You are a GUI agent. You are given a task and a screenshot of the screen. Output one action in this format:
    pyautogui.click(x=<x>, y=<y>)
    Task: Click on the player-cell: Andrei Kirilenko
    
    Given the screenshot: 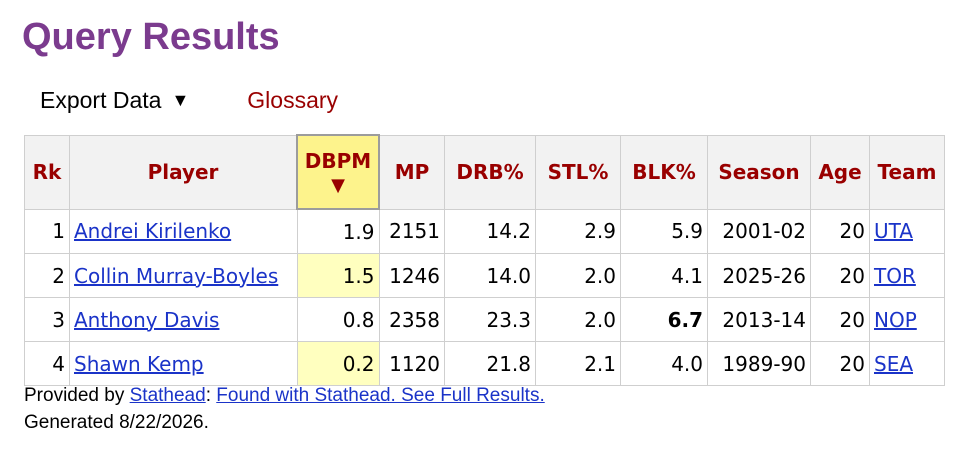 What is the action you would take?
    pyautogui.click(x=183, y=231)
    